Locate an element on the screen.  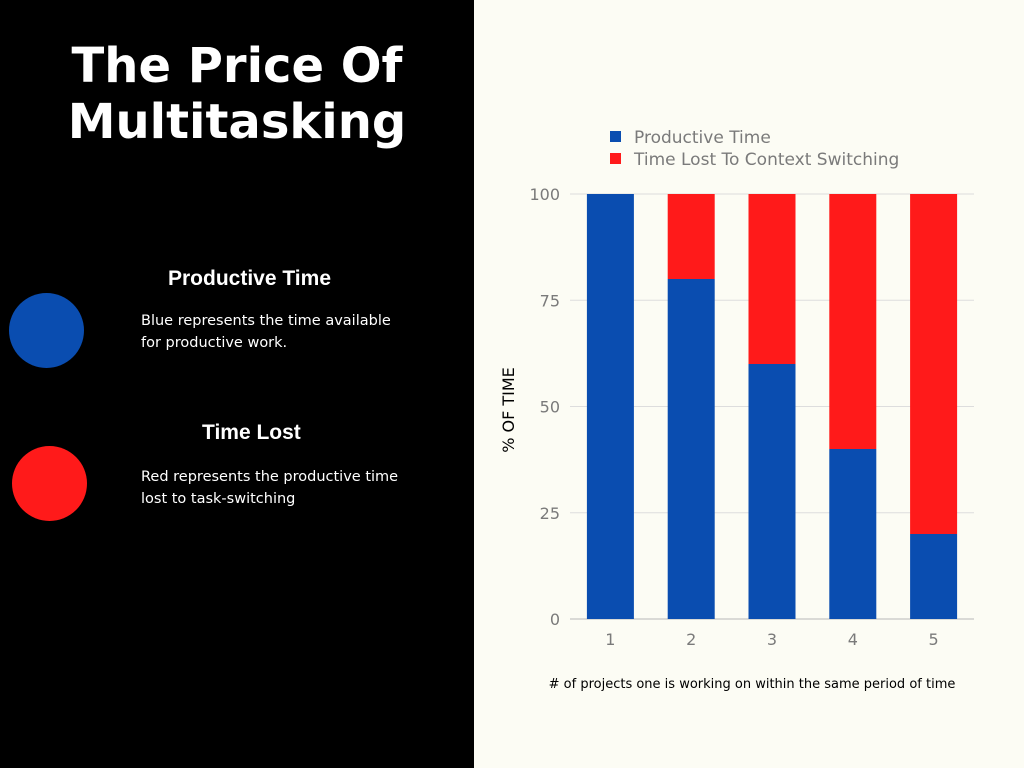
x-tick-label: 3 is located at coordinates (772, 639).